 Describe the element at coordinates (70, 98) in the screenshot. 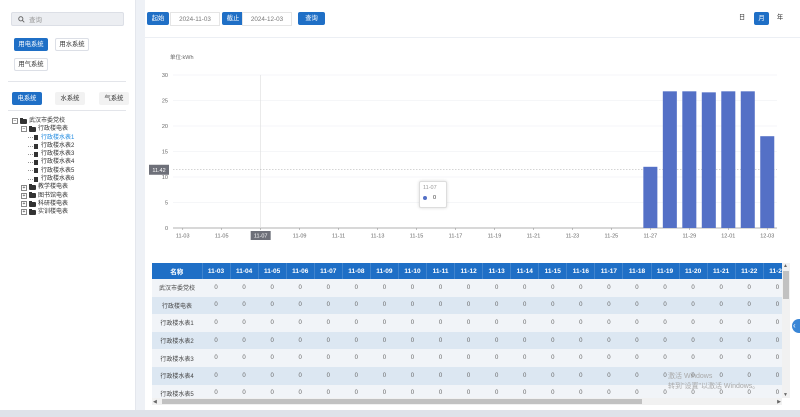

I see `type-tab-water: 水系统` at that location.